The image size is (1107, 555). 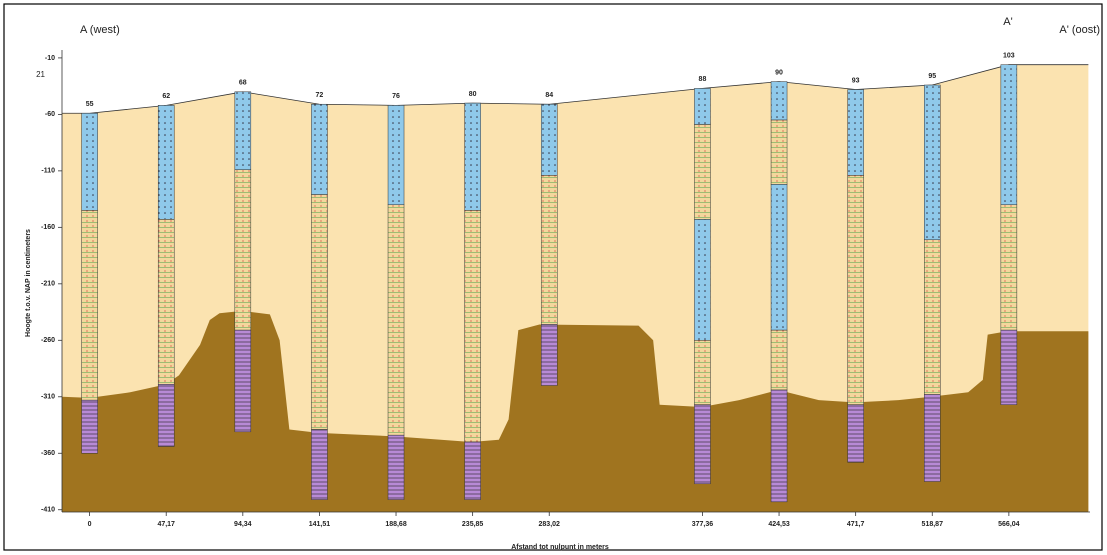 What do you see at coordinates (550, 524) in the screenshot?
I see `x-tick-label: 283,02` at bounding box center [550, 524].